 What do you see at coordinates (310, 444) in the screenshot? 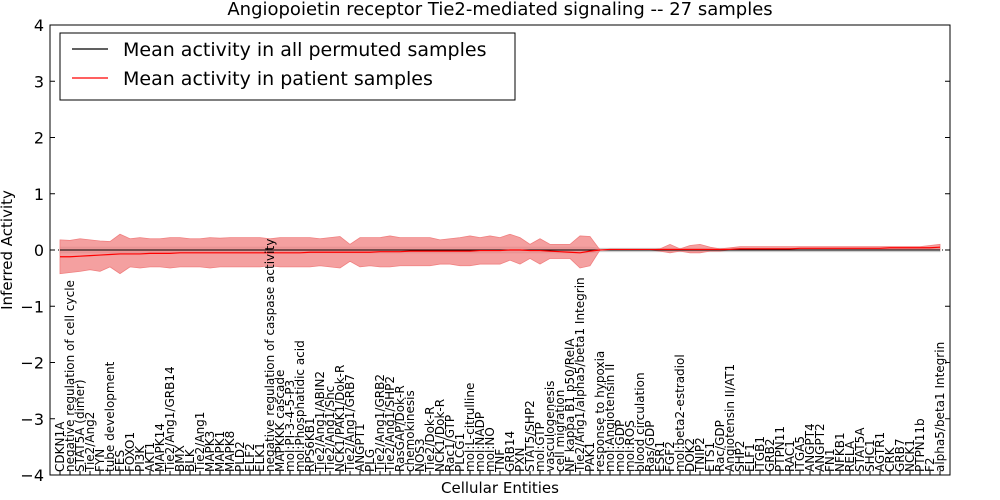
I see `x-tick-label: RPS6KB1` at bounding box center [310, 444].